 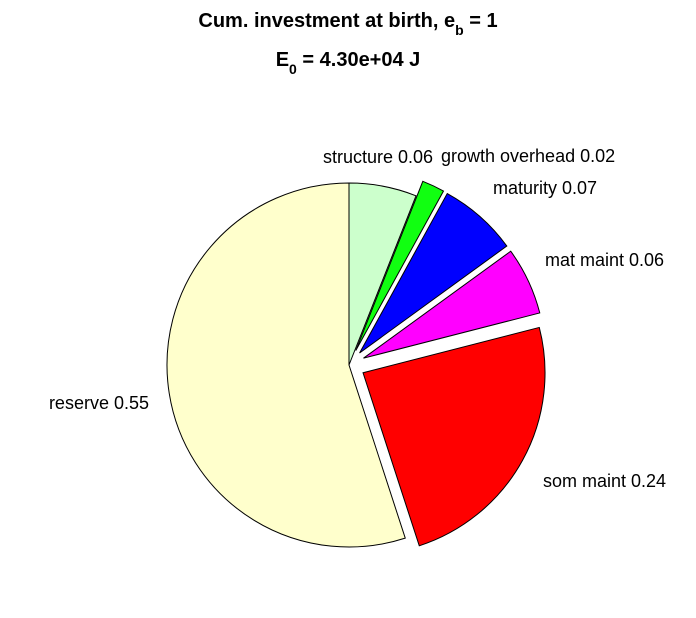 I want to click on slice-label-5: reserve 0.55, so click(x=99, y=403).